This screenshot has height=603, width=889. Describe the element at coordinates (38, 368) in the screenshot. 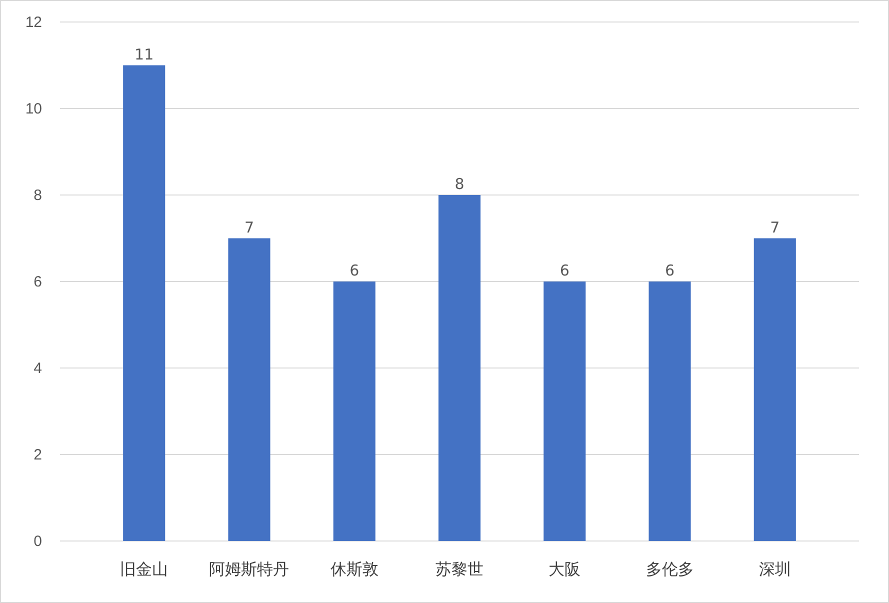

I see `y-tick-label: 4` at that location.